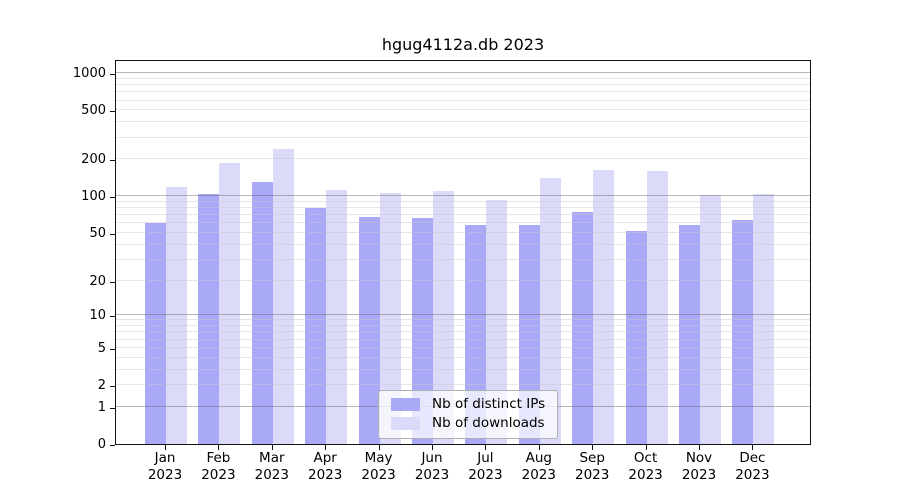 The height and width of the screenshot is (500, 900). Describe the element at coordinates (101, 385) in the screenshot. I see `y-tick-label: 2` at that location.